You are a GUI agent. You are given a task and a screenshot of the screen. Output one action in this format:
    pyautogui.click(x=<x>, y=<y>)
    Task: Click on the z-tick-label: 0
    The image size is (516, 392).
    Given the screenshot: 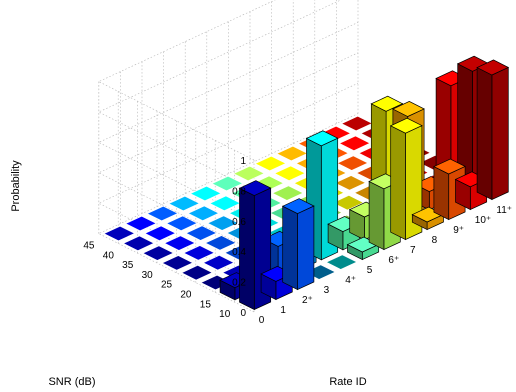 What is the action you would take?
    pyautogui.click(x=243, y=313)
    